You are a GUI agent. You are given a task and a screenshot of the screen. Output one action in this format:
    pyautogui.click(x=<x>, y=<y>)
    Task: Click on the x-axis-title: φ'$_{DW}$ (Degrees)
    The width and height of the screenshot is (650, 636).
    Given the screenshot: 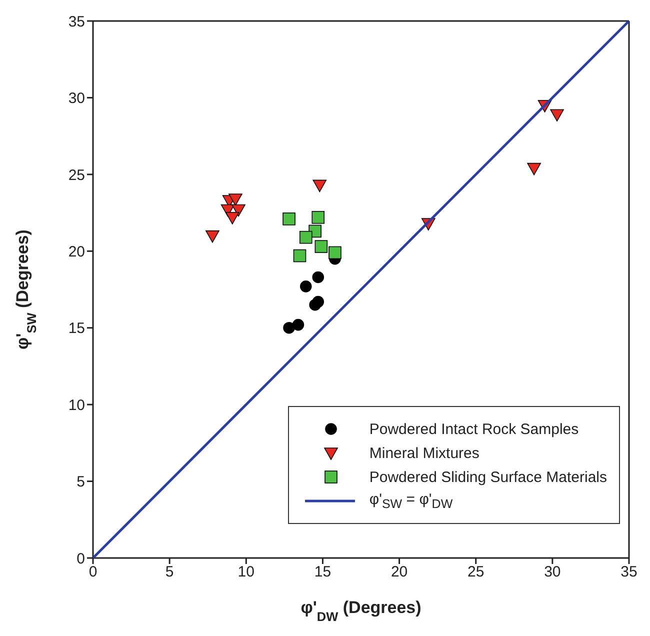 What is the action you would take?
    pyautogui.click(x=361, y=611)
    